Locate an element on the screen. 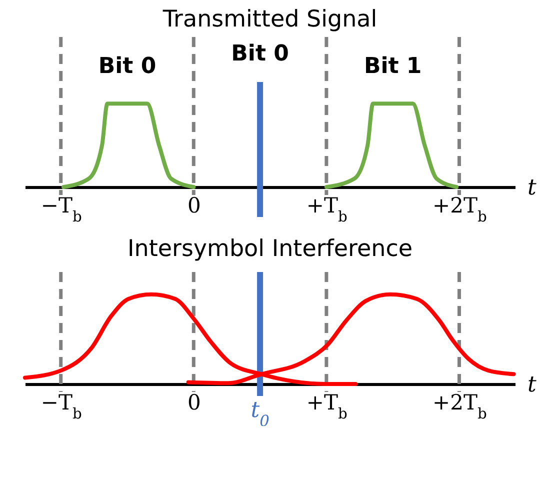 This screenshot has width=550, height=479. chart-title: Intersymbol Interference is located at coordinates (270, 249).